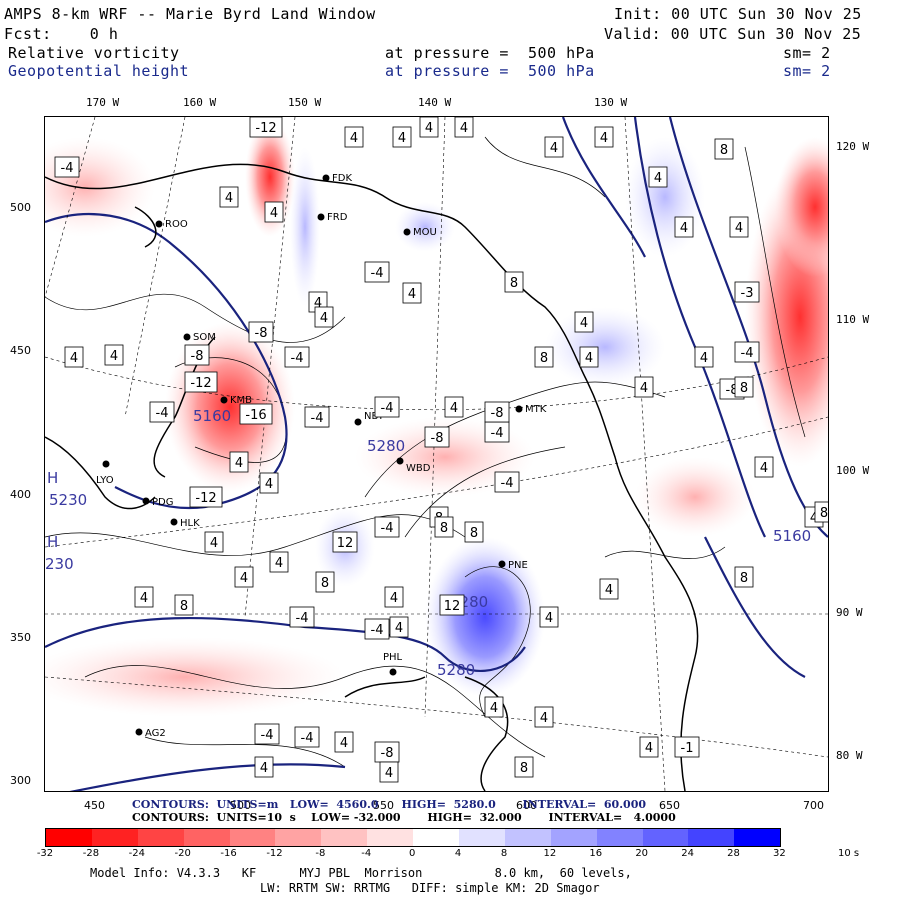 The width and height of the screenshot is (900, 900). What do you see at coordinates (458, 853) in the screenshot?
I see `colorbar-label: 4` at bounding box center [458, 853].